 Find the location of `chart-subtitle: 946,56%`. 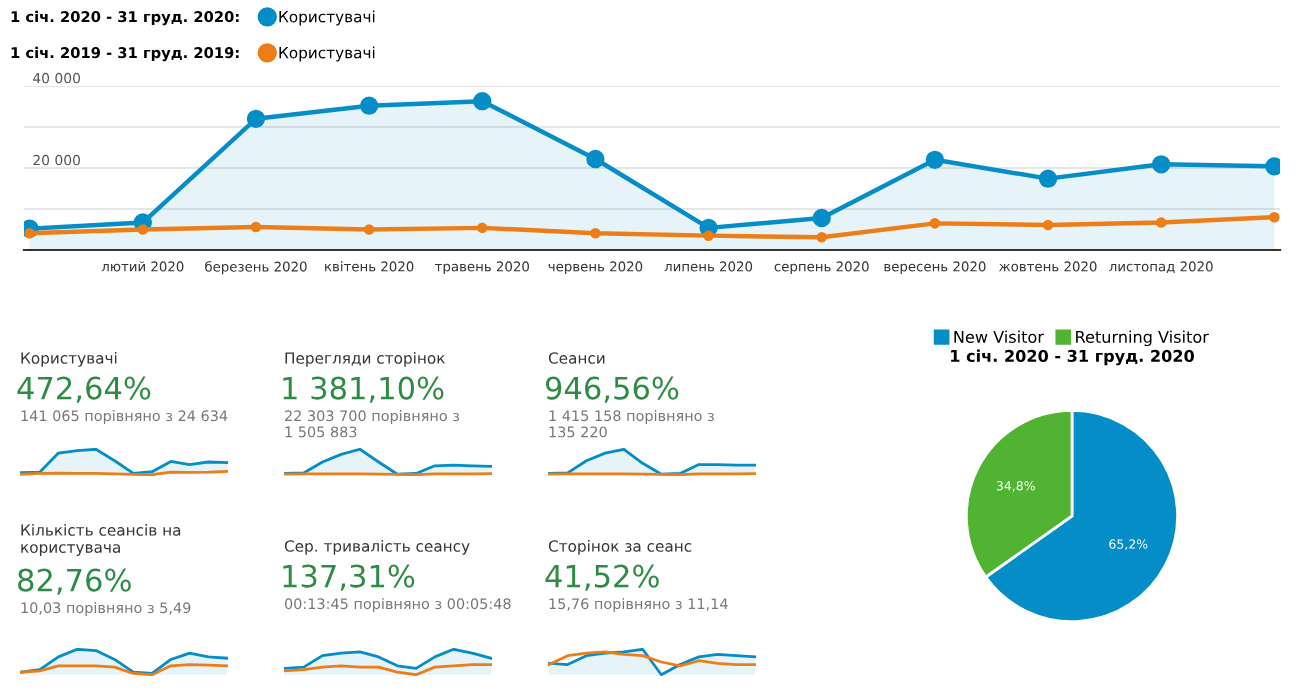

chart-subtitle: 946,56% is located at coordinates (612, 389).